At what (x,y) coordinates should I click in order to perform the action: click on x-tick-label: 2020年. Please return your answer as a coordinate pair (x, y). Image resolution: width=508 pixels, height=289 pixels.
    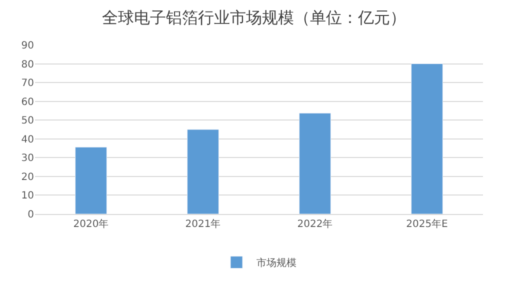
    Looking at the image, I should click on (91, 224).